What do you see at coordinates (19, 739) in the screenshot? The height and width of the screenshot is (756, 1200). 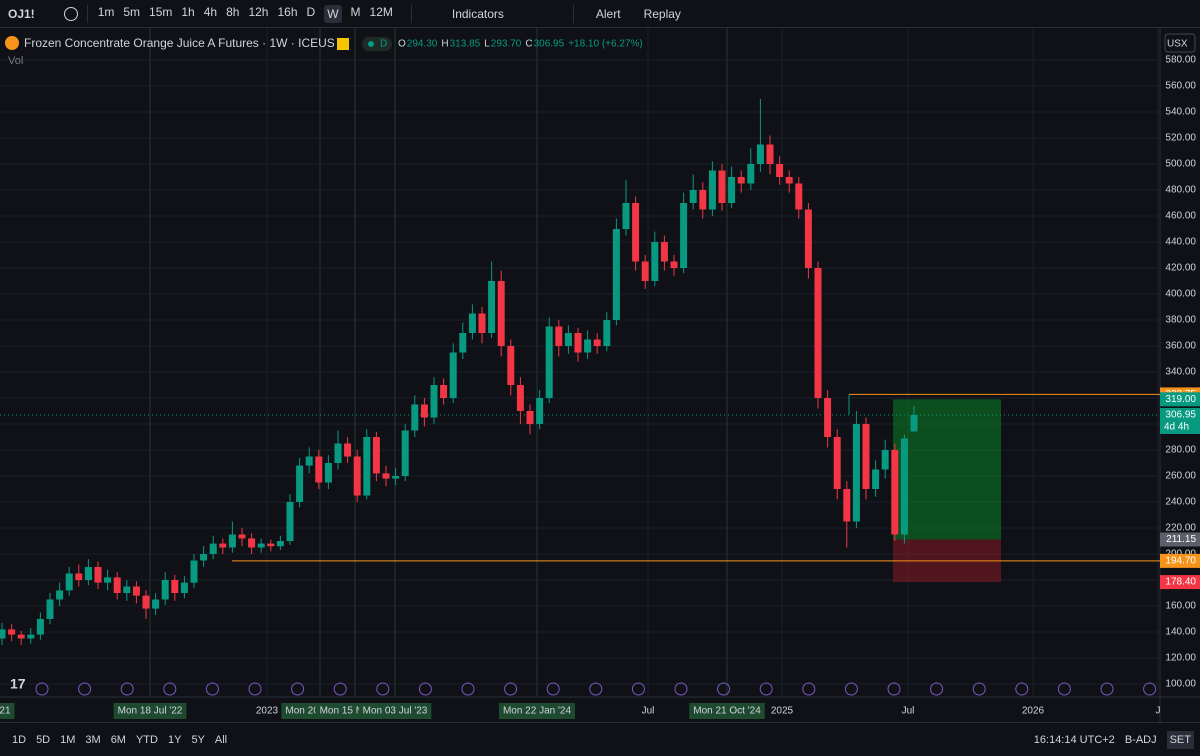 I see `range: 1D` at bounding box center [19, 739].